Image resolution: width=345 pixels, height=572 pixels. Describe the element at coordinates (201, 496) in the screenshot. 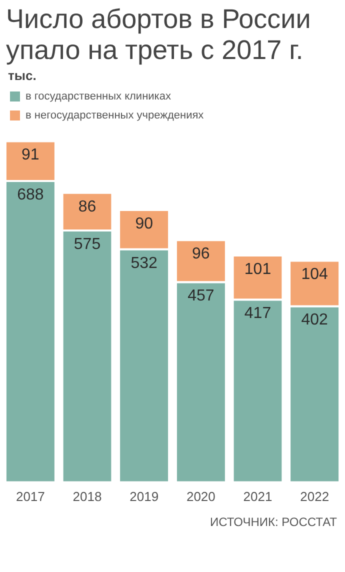

I see `x-tick-label: 2020` at that location.